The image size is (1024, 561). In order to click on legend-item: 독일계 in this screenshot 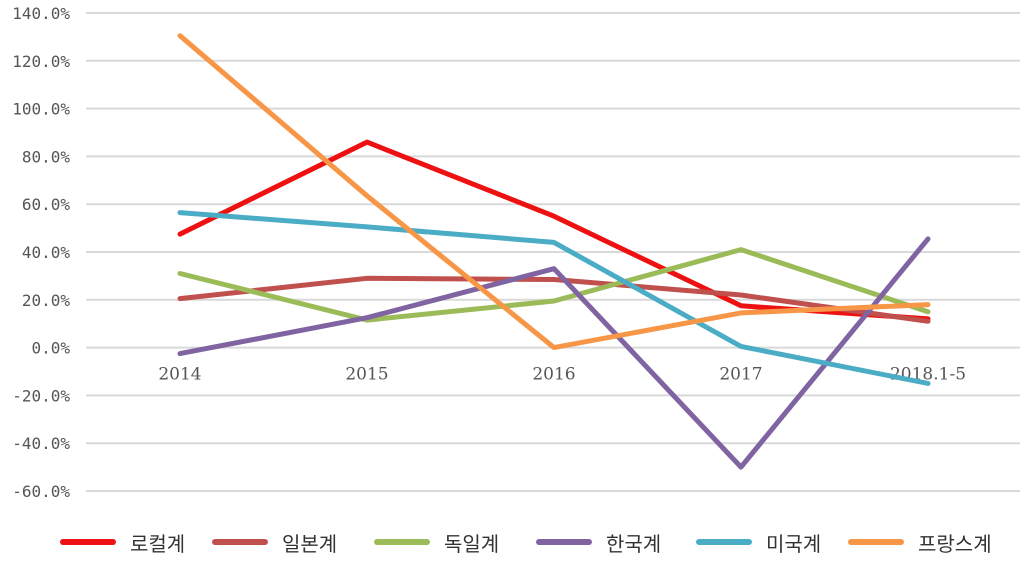, I will do `click(436, 542)`.